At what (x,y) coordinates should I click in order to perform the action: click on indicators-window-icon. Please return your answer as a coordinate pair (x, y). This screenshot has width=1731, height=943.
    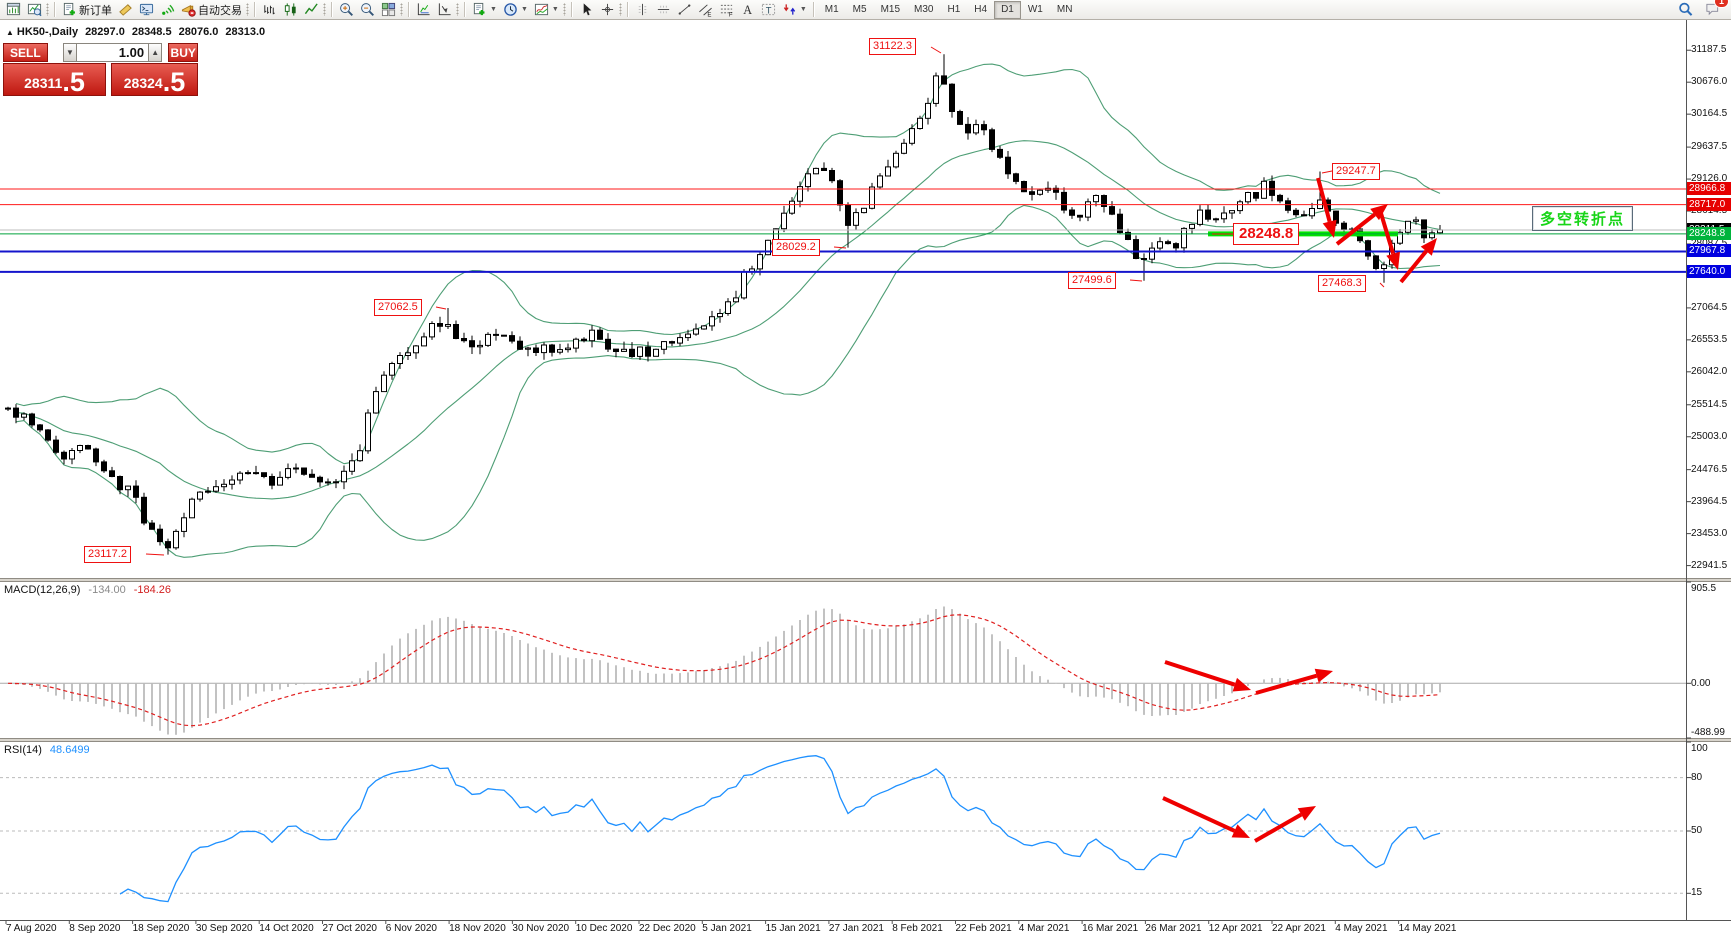
    Looking at the image, I should click on (423, 9).